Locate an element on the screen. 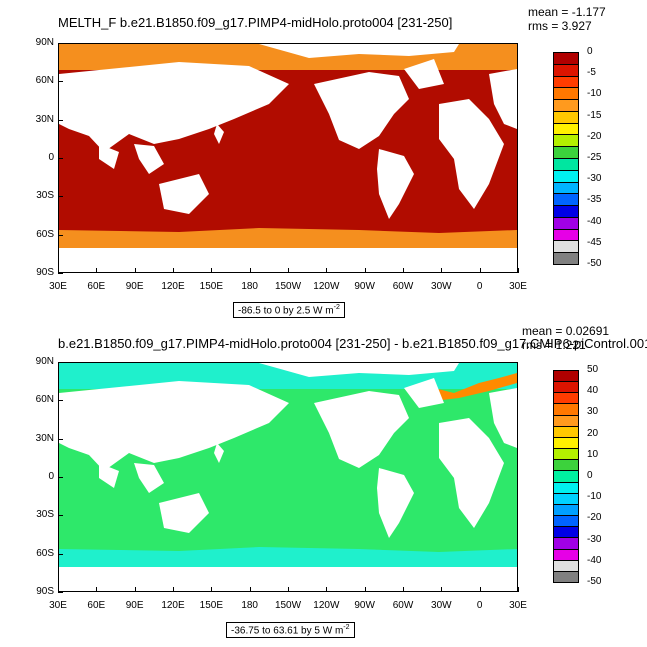 This screenshot has height=647, width=647. panel1-legend-swatch is located at coordinates (566, 258).